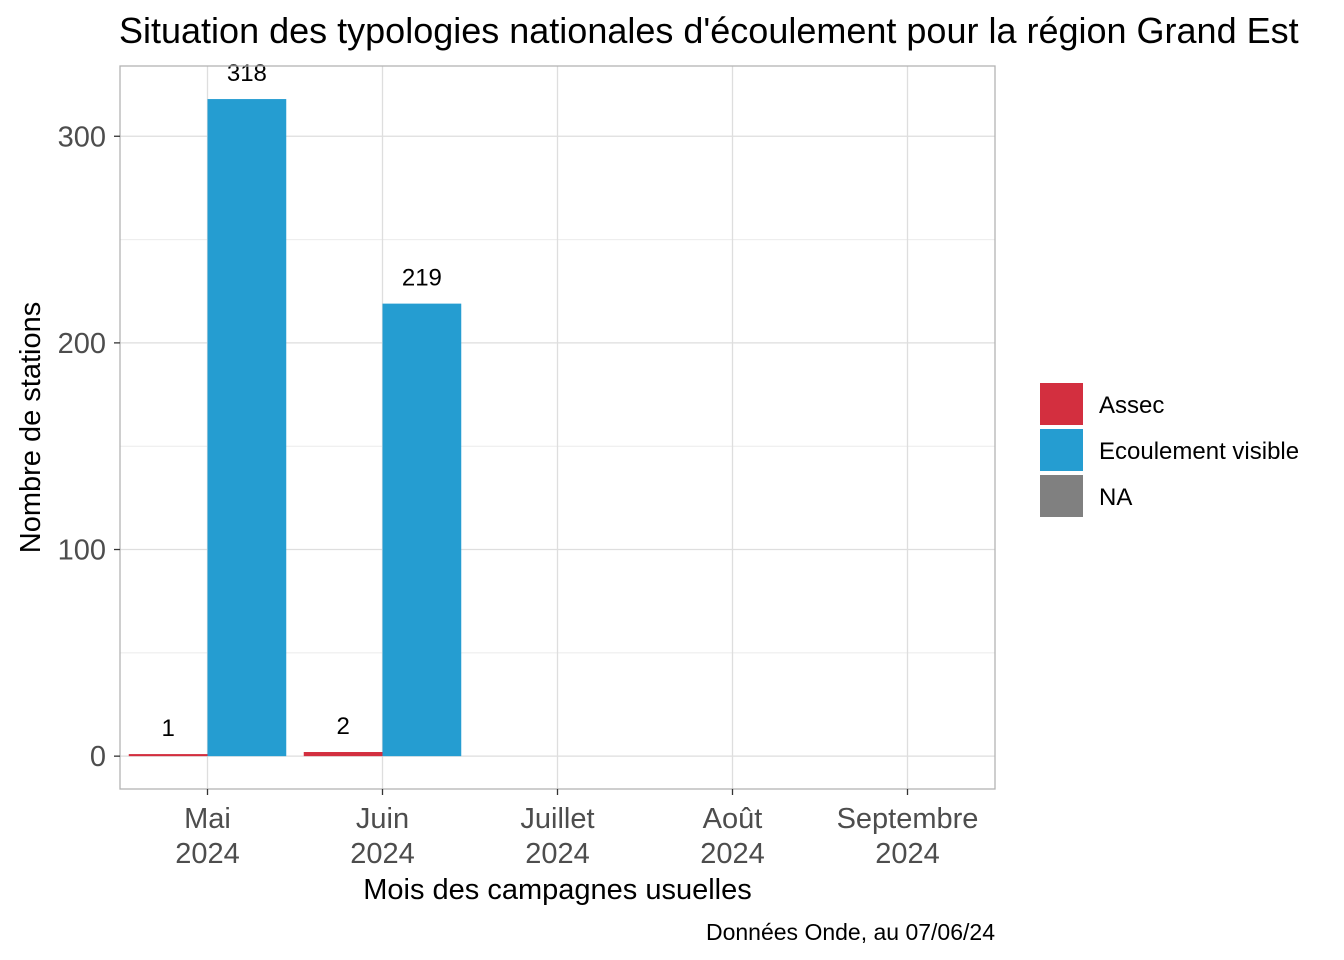  Describe the element at coordinates (422, 278) in the screenshot. I see `data-label: 219` at that location.